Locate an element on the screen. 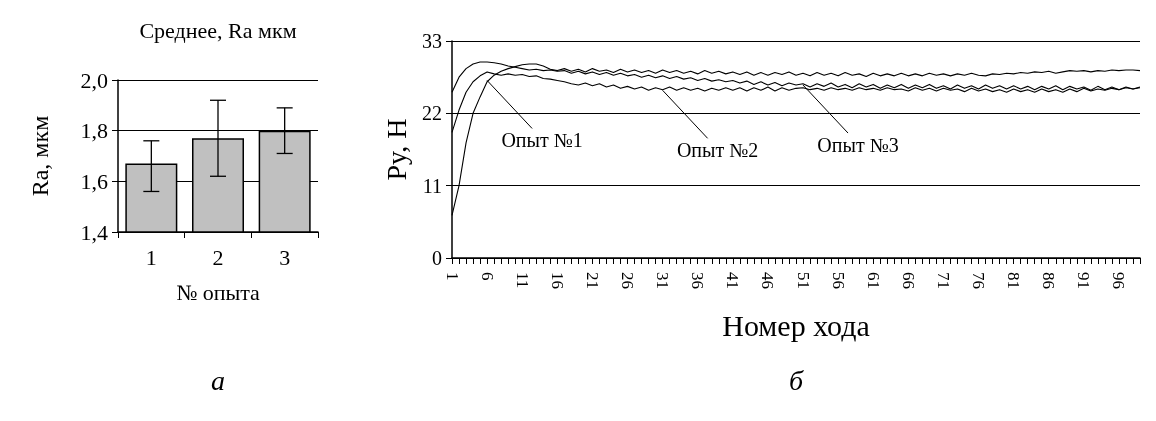 The width and height of the screenshot is (1156, 421). y-axis-title: Ra, мкм is located at coordinates (40, 156).